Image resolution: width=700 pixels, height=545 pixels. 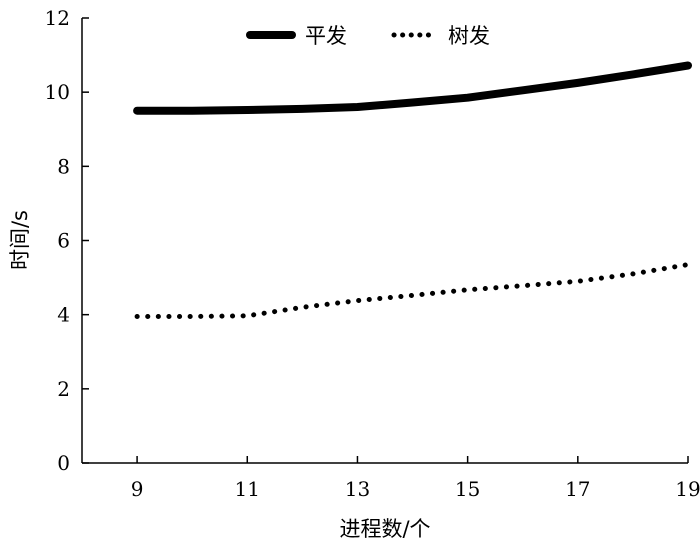 I want to click on y-ticks: 0 2 4 6 8 10 12, so click(x=67, y=240).